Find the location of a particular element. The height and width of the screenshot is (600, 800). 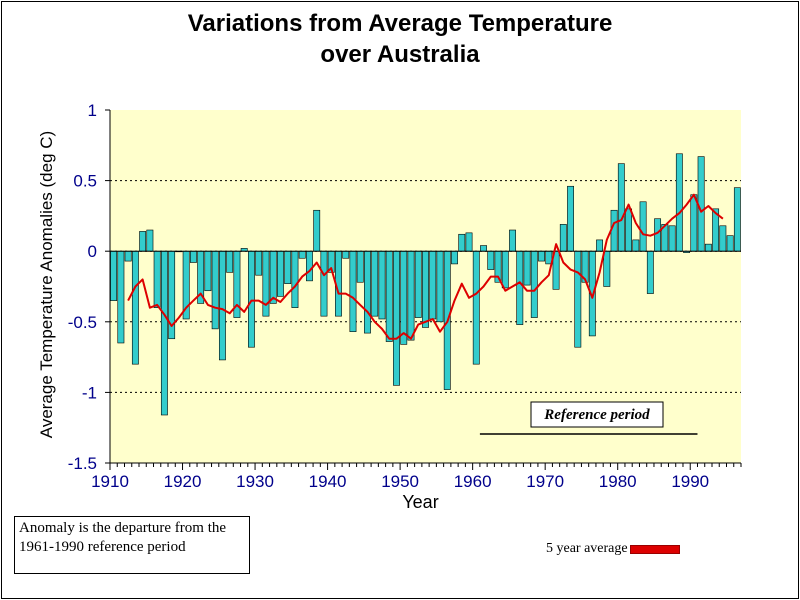

legend-label: 5 year average is located at coordinates (587, 548).